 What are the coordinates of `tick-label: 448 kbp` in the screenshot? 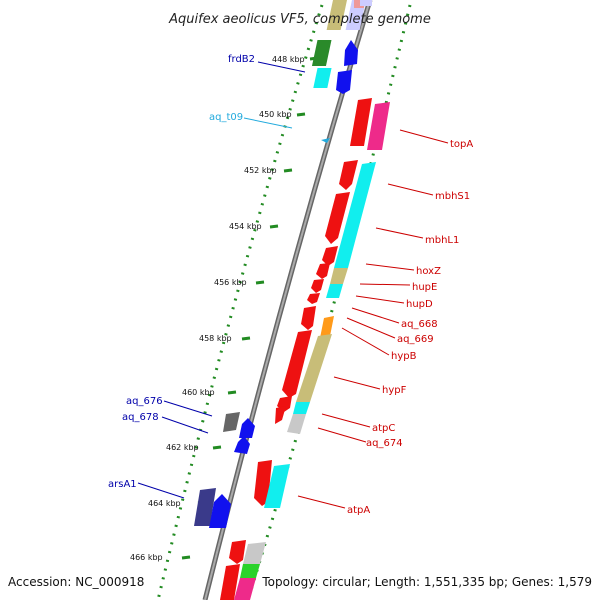 It's located at (288, 59).